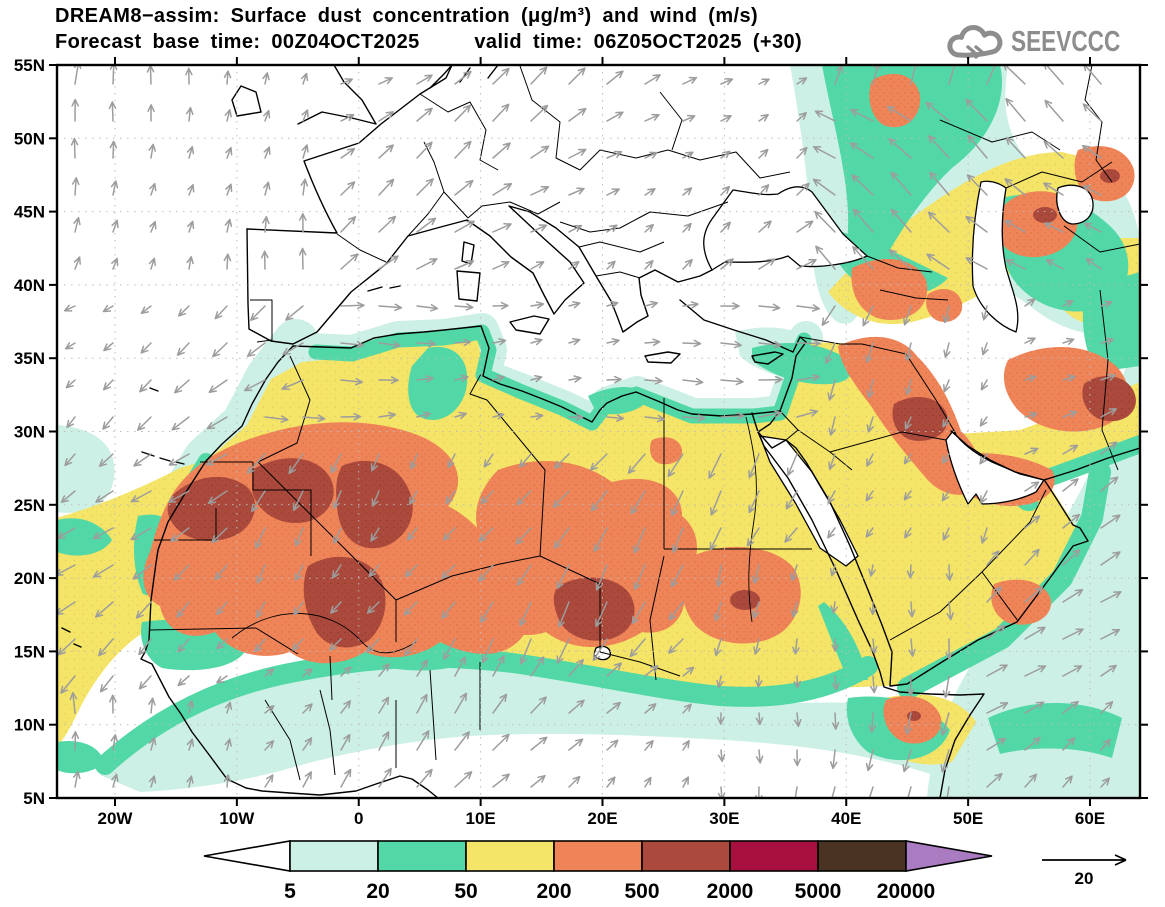 The height and width of the screenshot is (907, 1165). I want to click on coast-england, so click(337, 95).